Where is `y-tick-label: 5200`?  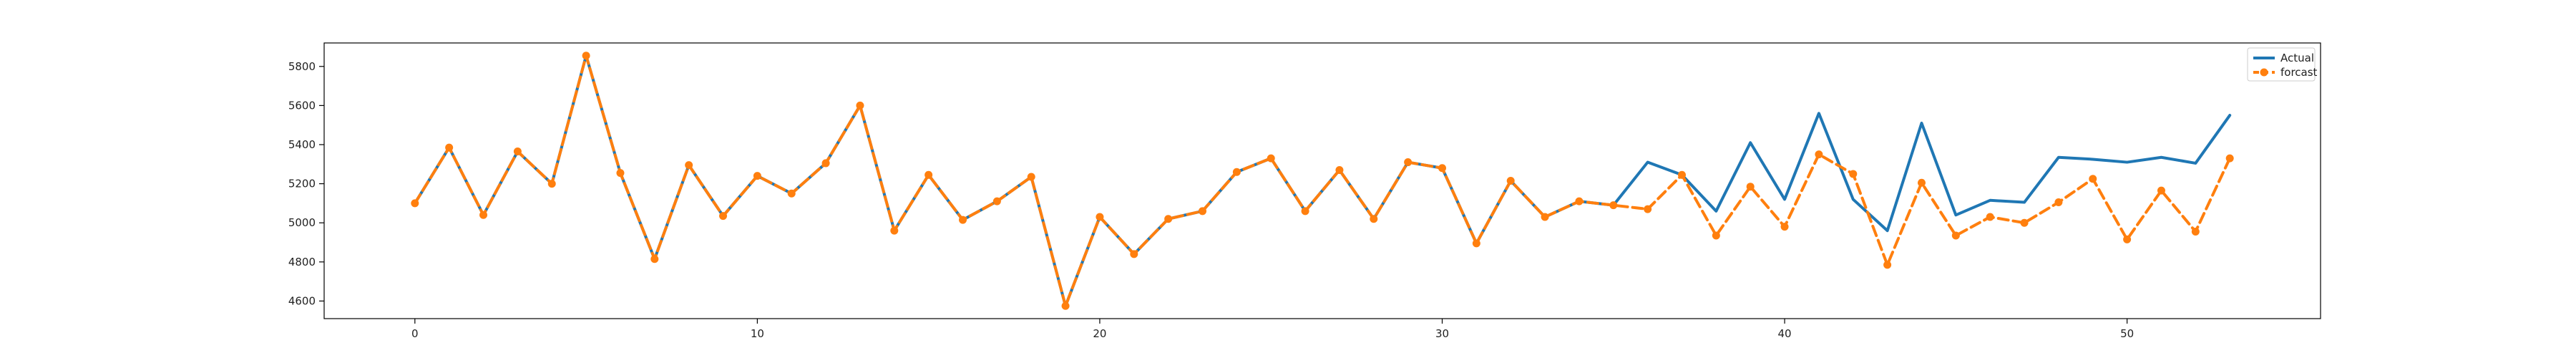 y-tick-label: 5200 is located at coordinates (302, 184).